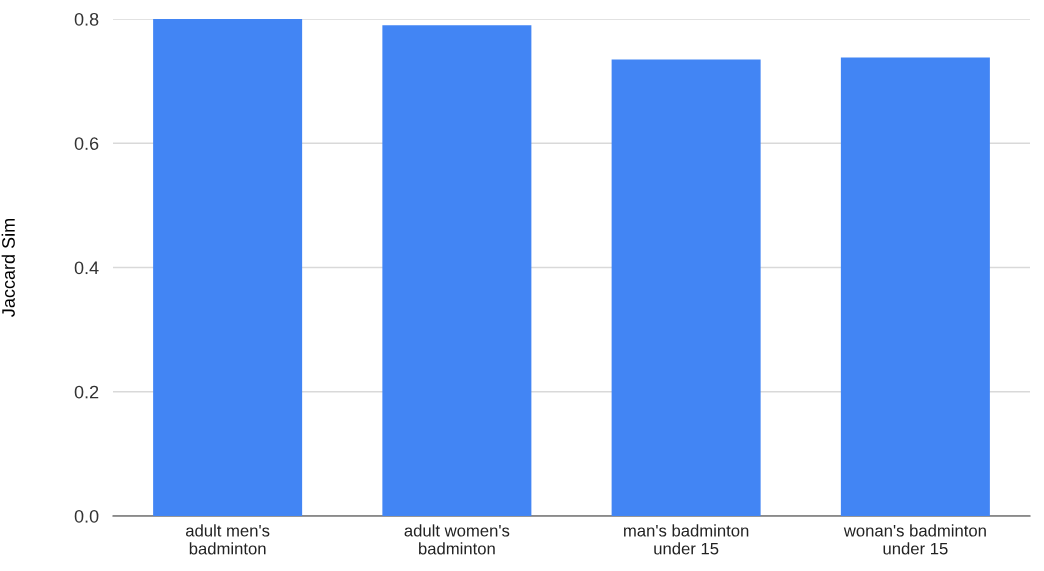 This screenshot has width=1044, height=571. Describe the element at coordinates (227, 539) in the screenshot. I see `x-tick-label: adult men's badminton` at that location.